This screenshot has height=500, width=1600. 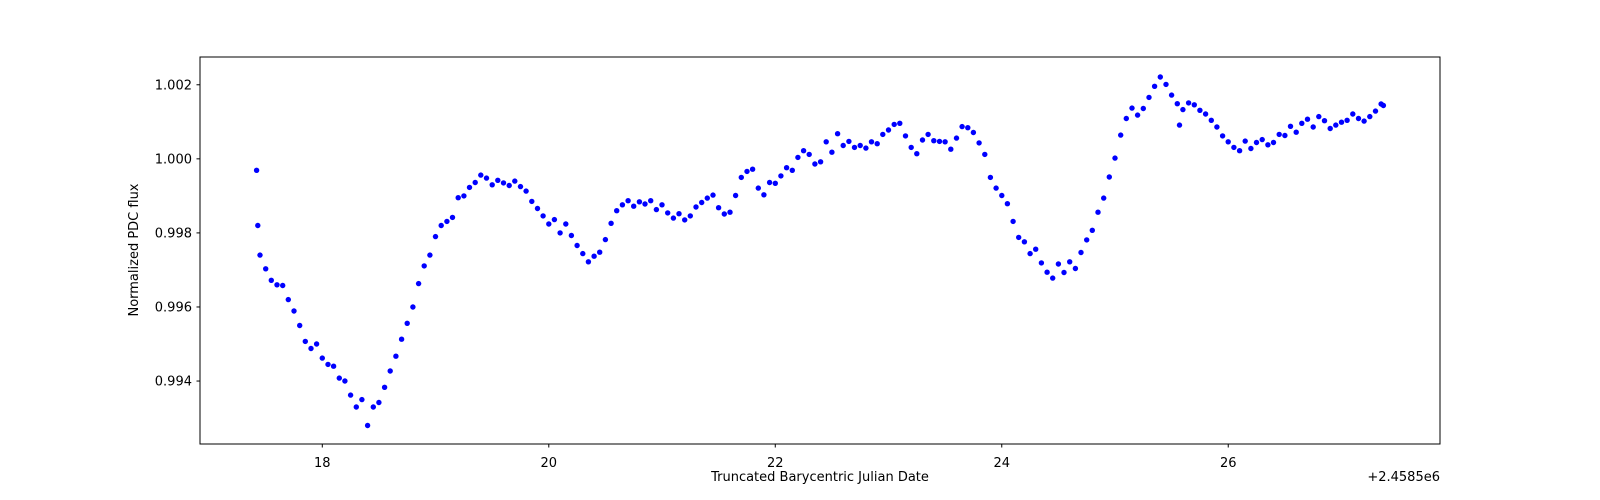 What do you see at coordinates (173, 382) in the screenshot?
I see `y-tick-label: 0.994` at bounding box center [173, 382].